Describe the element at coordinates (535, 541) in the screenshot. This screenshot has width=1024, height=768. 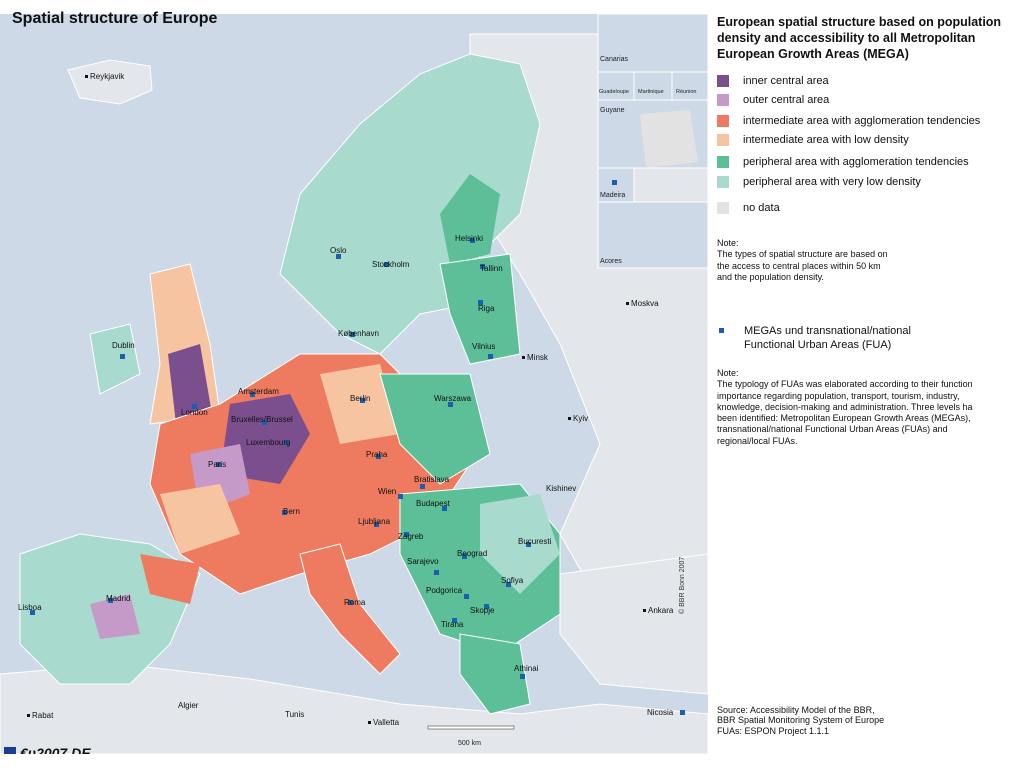
I see `city-bucuresti: Bucuresti` at that location.